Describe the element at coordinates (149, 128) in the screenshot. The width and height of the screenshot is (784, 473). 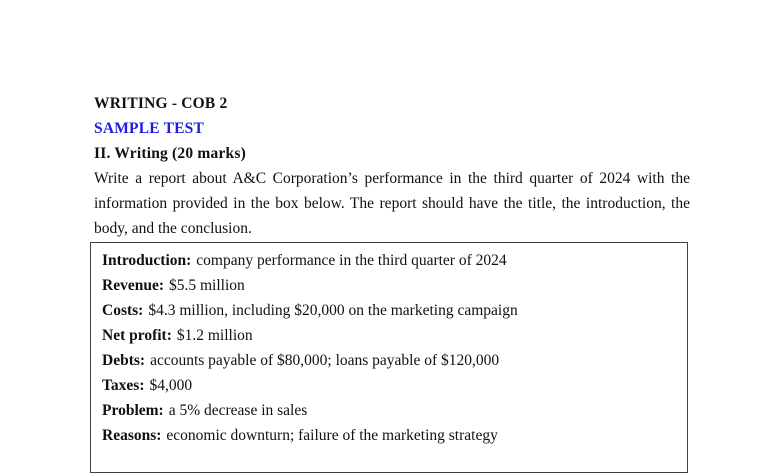
I see `sample-test-heading: SAMPLE TEST` at that location.